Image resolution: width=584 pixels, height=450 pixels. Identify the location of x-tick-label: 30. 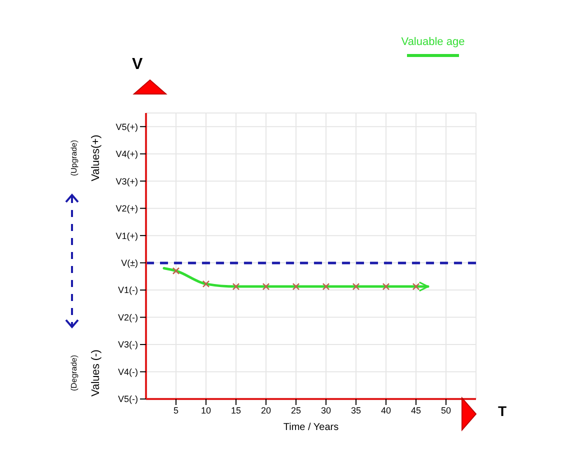
(326, 410).